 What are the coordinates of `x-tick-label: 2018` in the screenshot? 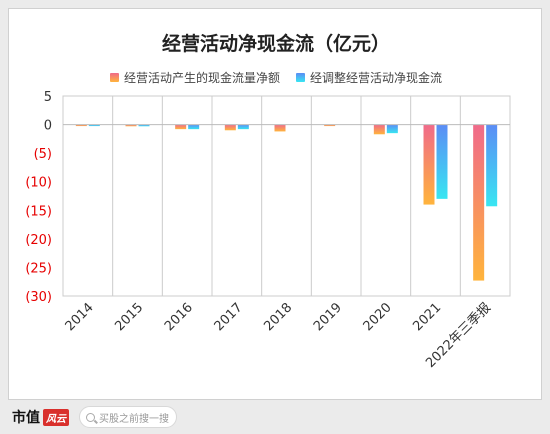 It's located at (278, 317).